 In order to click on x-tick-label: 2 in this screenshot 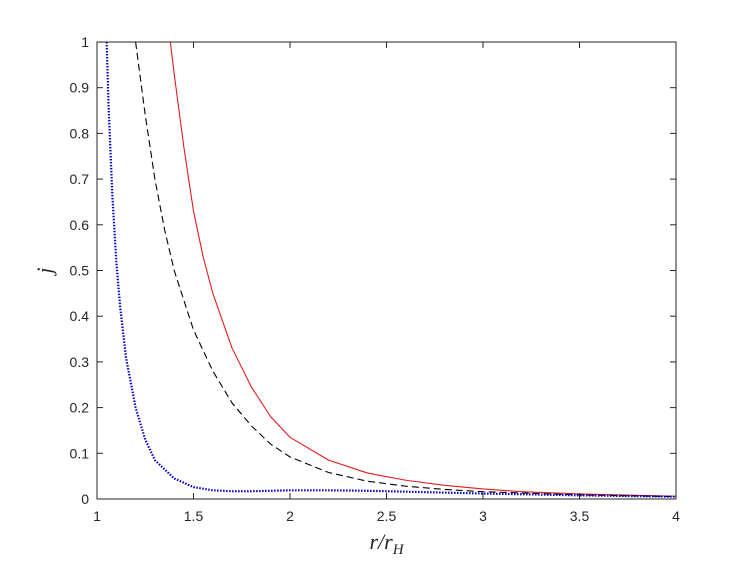, I will do `click(290, 516)`.